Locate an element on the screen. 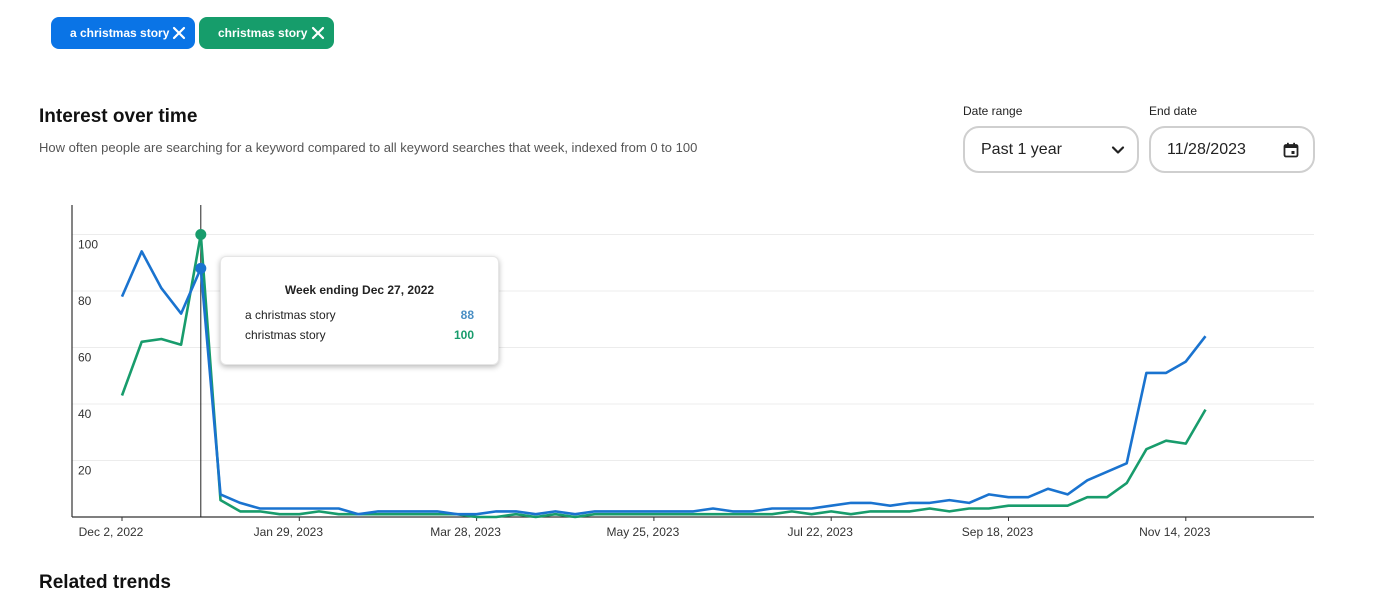  date-range-value: Past 1 year is located at coordinates (1021, 149).